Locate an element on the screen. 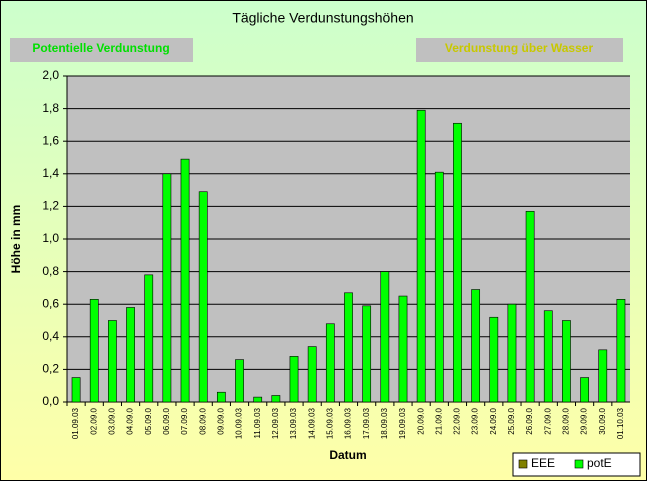 The height and width of the screenshot is (481, 647). y-tick-label: 2,0 is located at coordinates (50, 75).